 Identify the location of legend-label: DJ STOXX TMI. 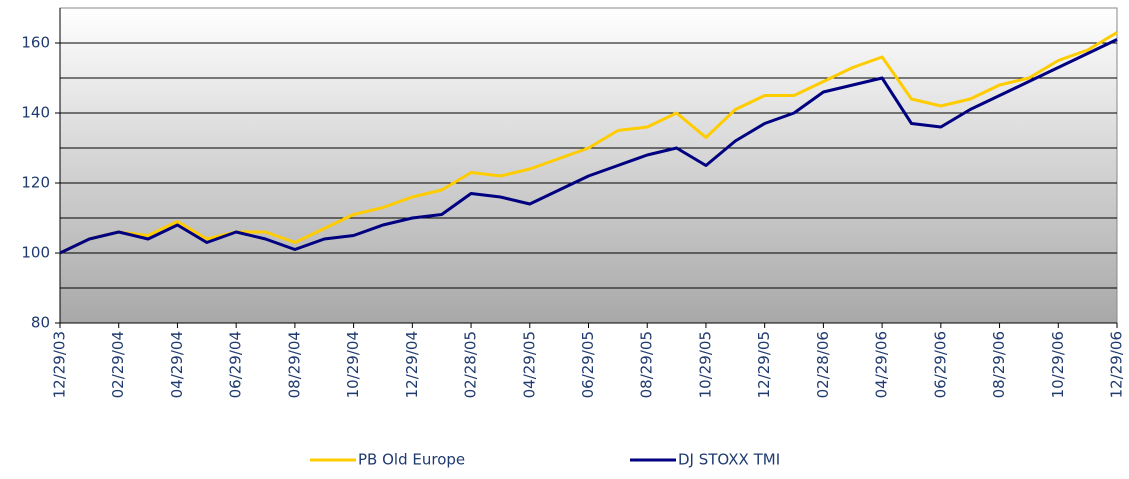
(729, 460).